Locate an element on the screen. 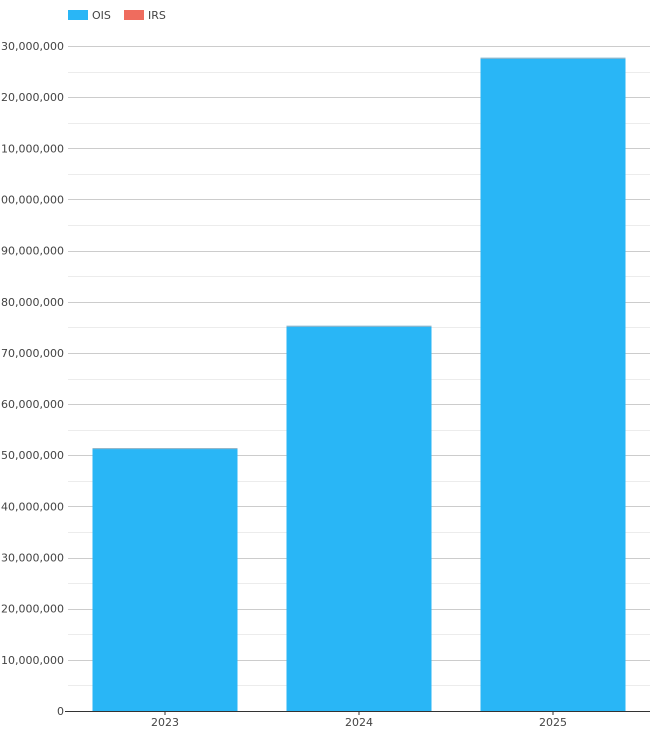 The height and width of the screenshot is (741, 656). y-tick-label: 70,000,000 is located at coordinates (32, 353).